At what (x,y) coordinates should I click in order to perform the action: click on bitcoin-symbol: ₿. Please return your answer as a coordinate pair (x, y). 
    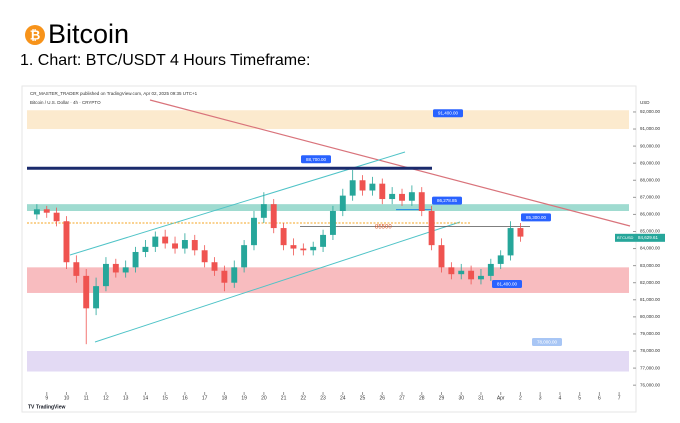
    Looking at the image, I should click on (35, 34).